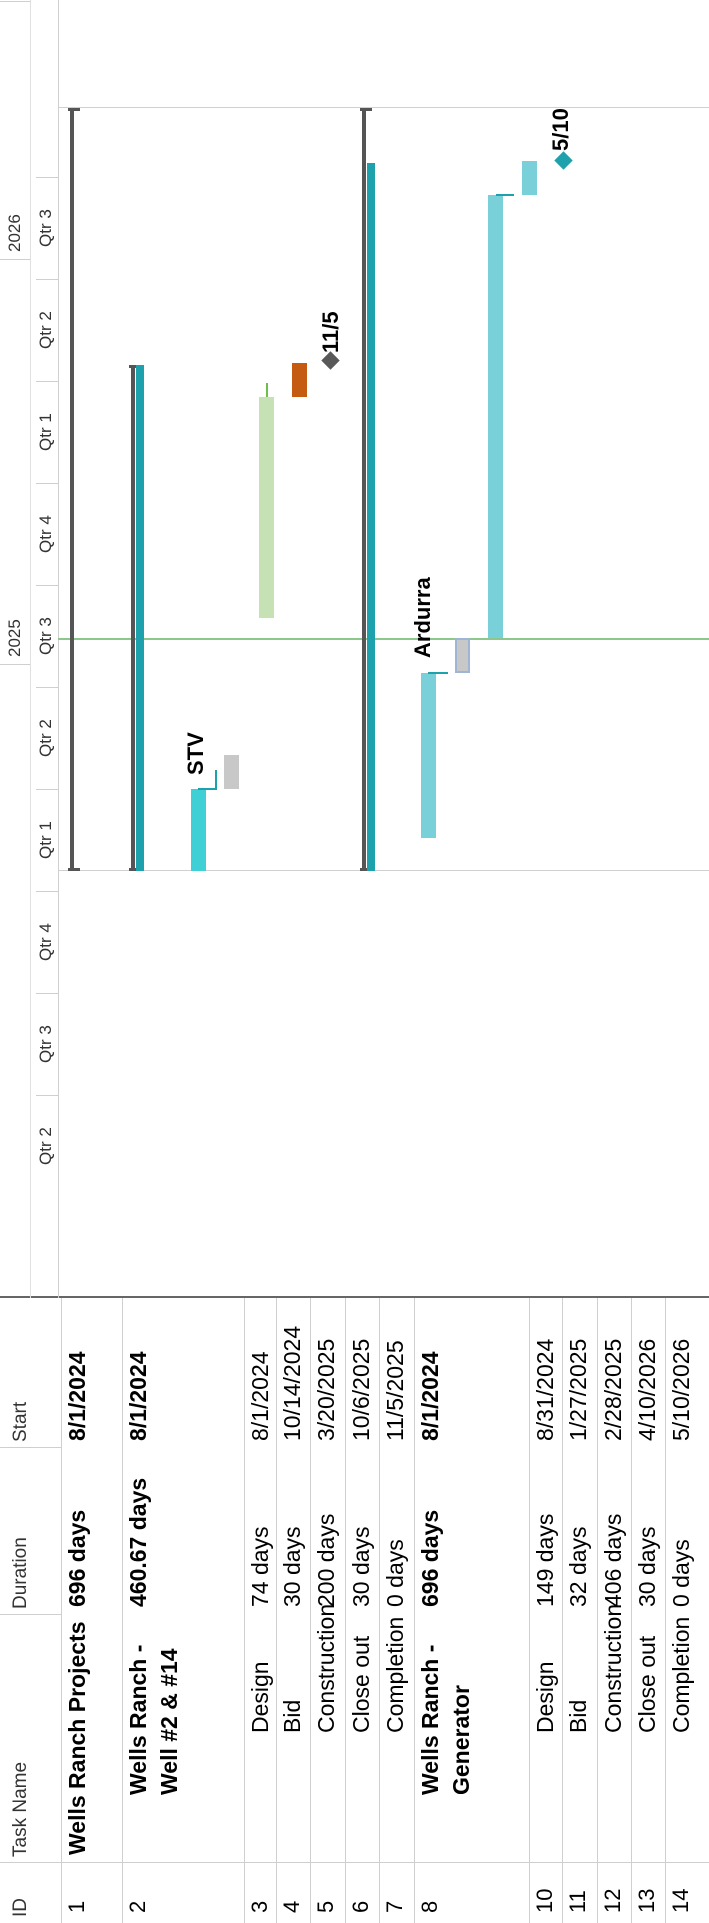 The height and width of the screenshot is (1923, 709). I want to click on summary-bar-projects-cap-start, so click(74, 869).